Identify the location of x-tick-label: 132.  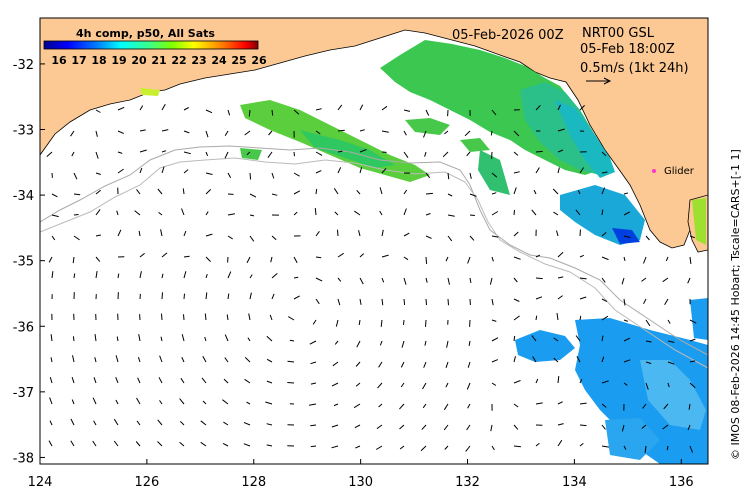
(467, 482).